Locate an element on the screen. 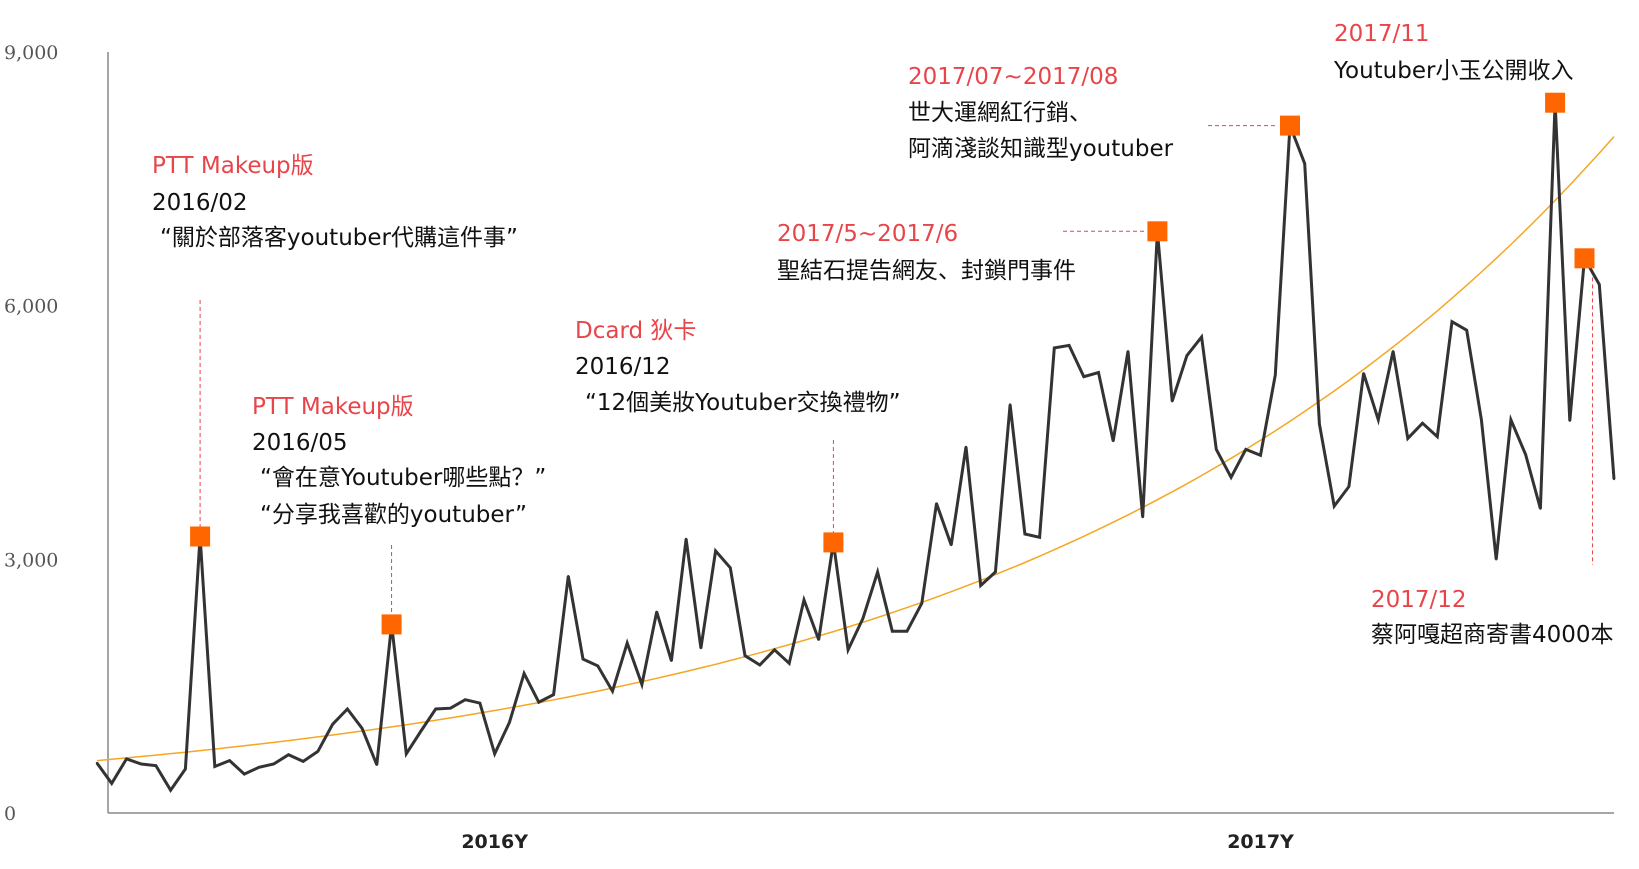  annotation-text: “關於部落客youtuber代購這件事” is located at coordinates (339, 238).